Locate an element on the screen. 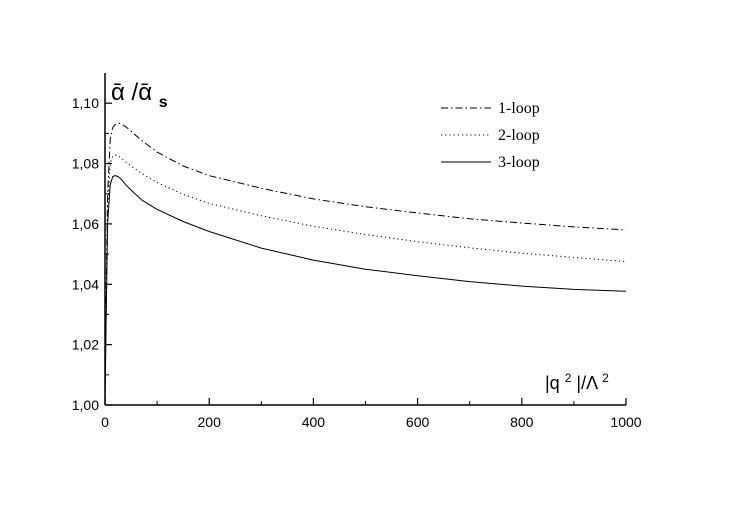 This screenshot has height=511, width=736. x-axis-label-part-b: |/Λ is located at coordinates (587, 383).